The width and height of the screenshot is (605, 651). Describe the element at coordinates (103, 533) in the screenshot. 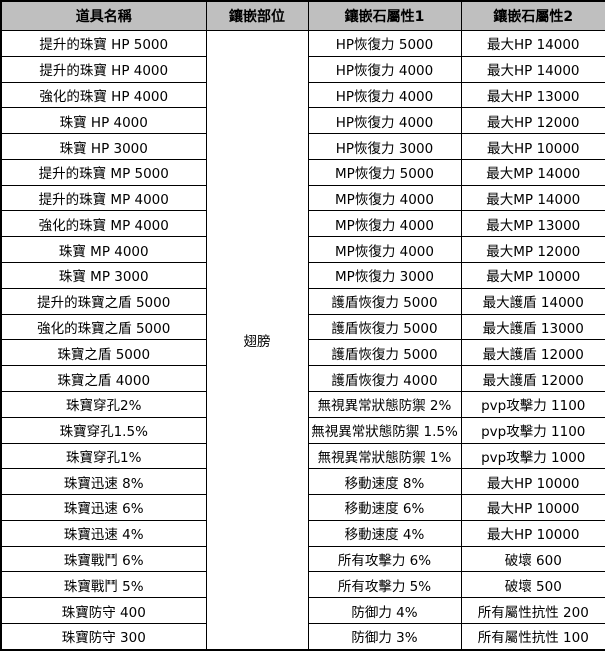

I see `item-name-cell: 珠寶迅速 4%` at that location.